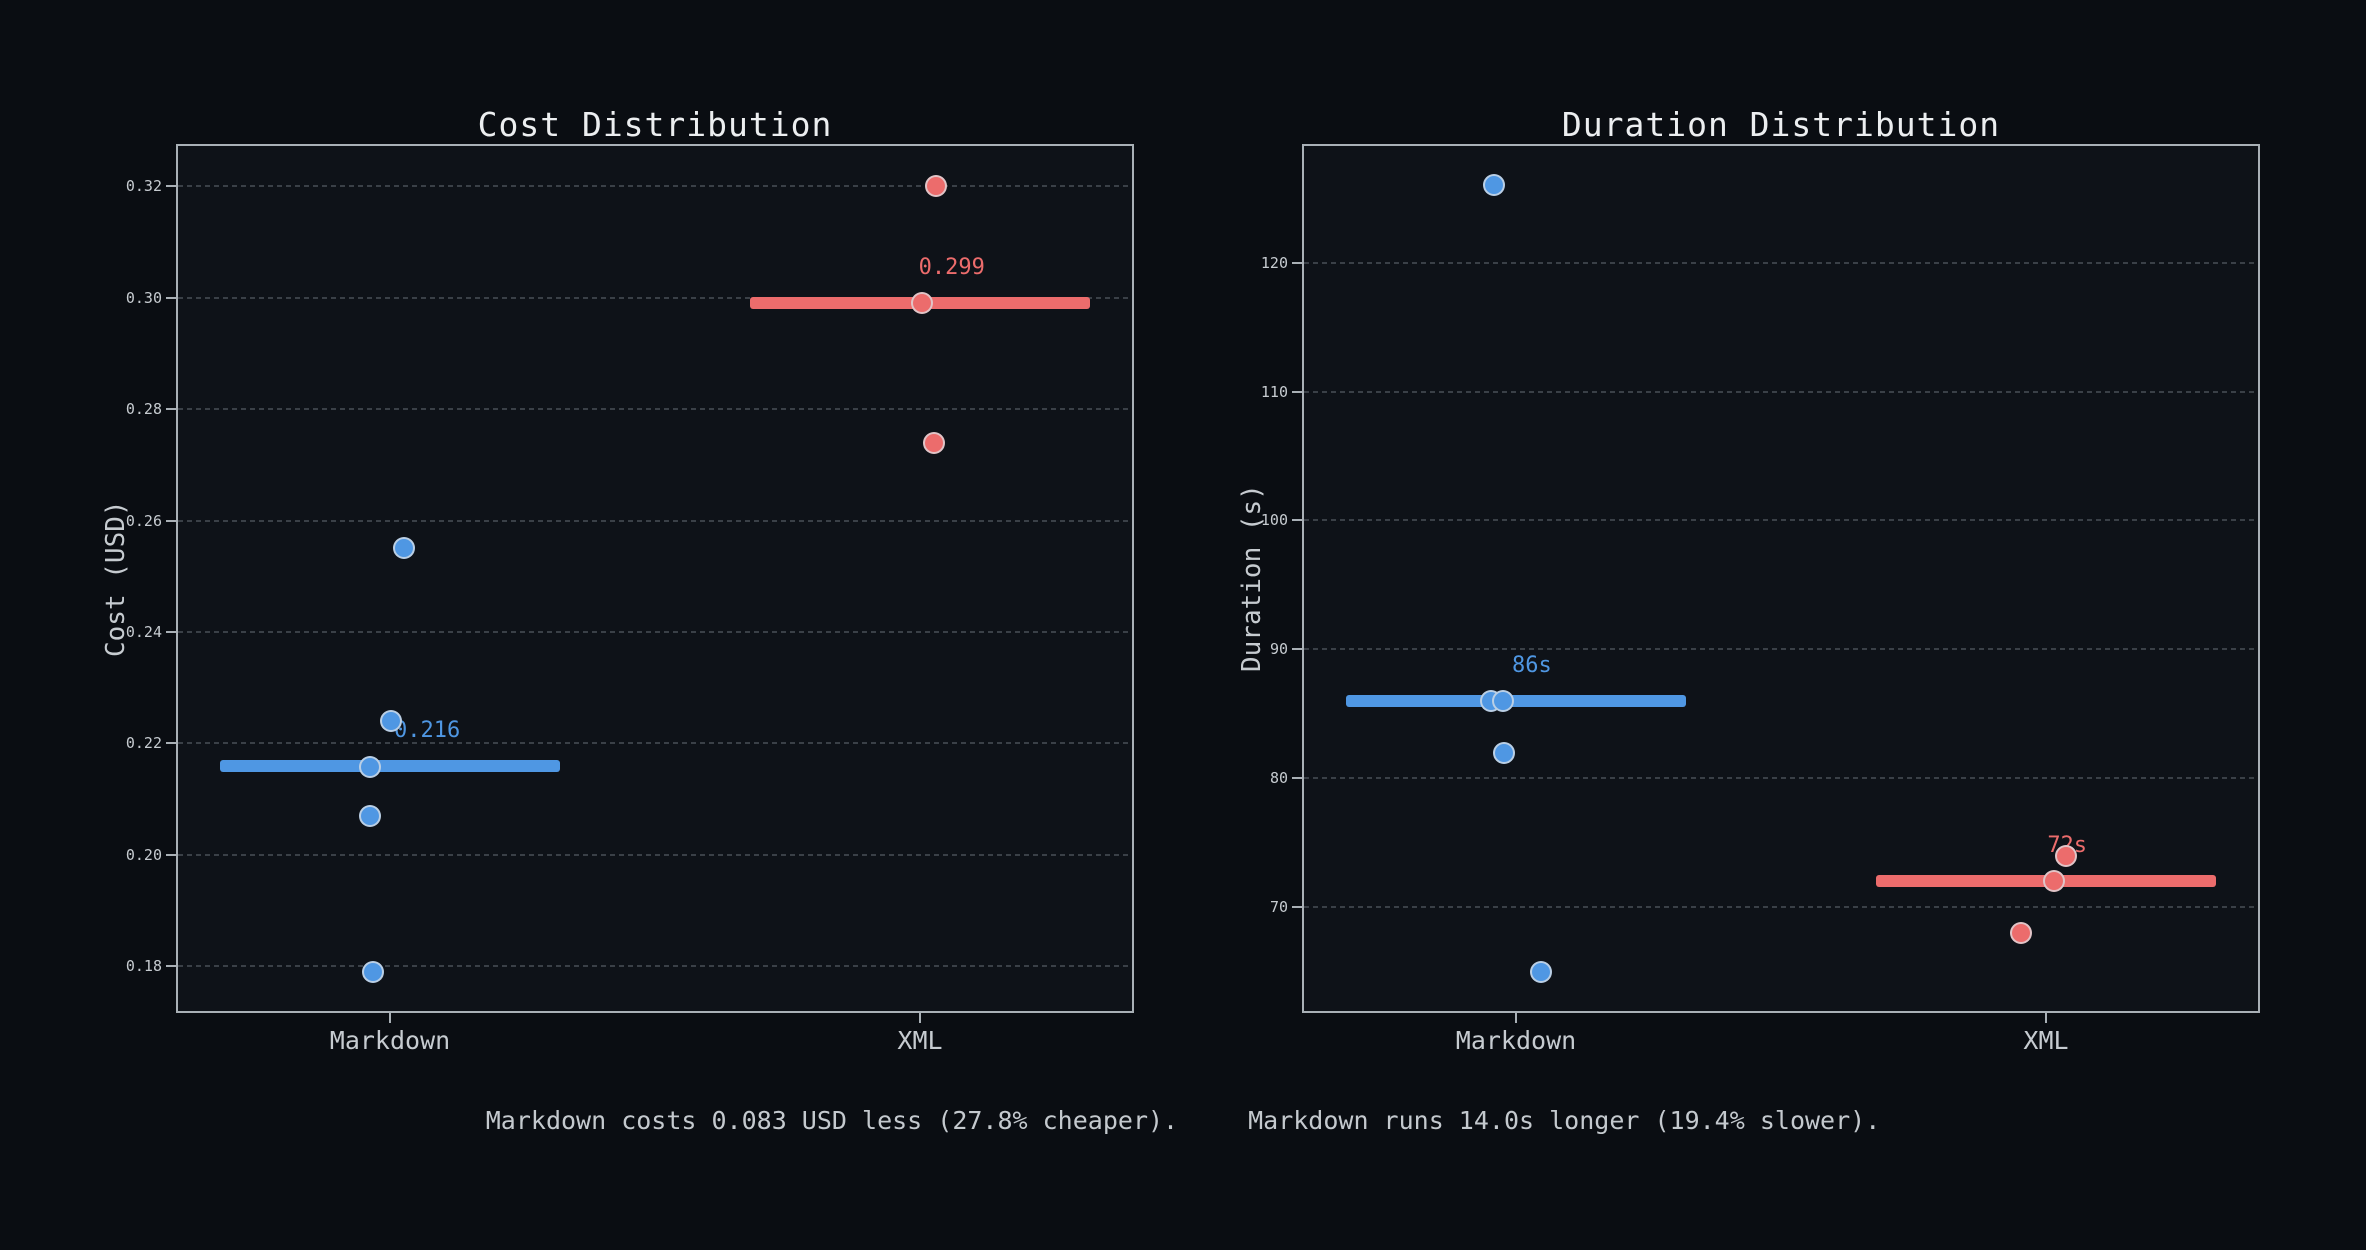 The width and height of the screenshot is (2366, 1250). I want to click on y-tick-label: 0.32, so click(143, 186).